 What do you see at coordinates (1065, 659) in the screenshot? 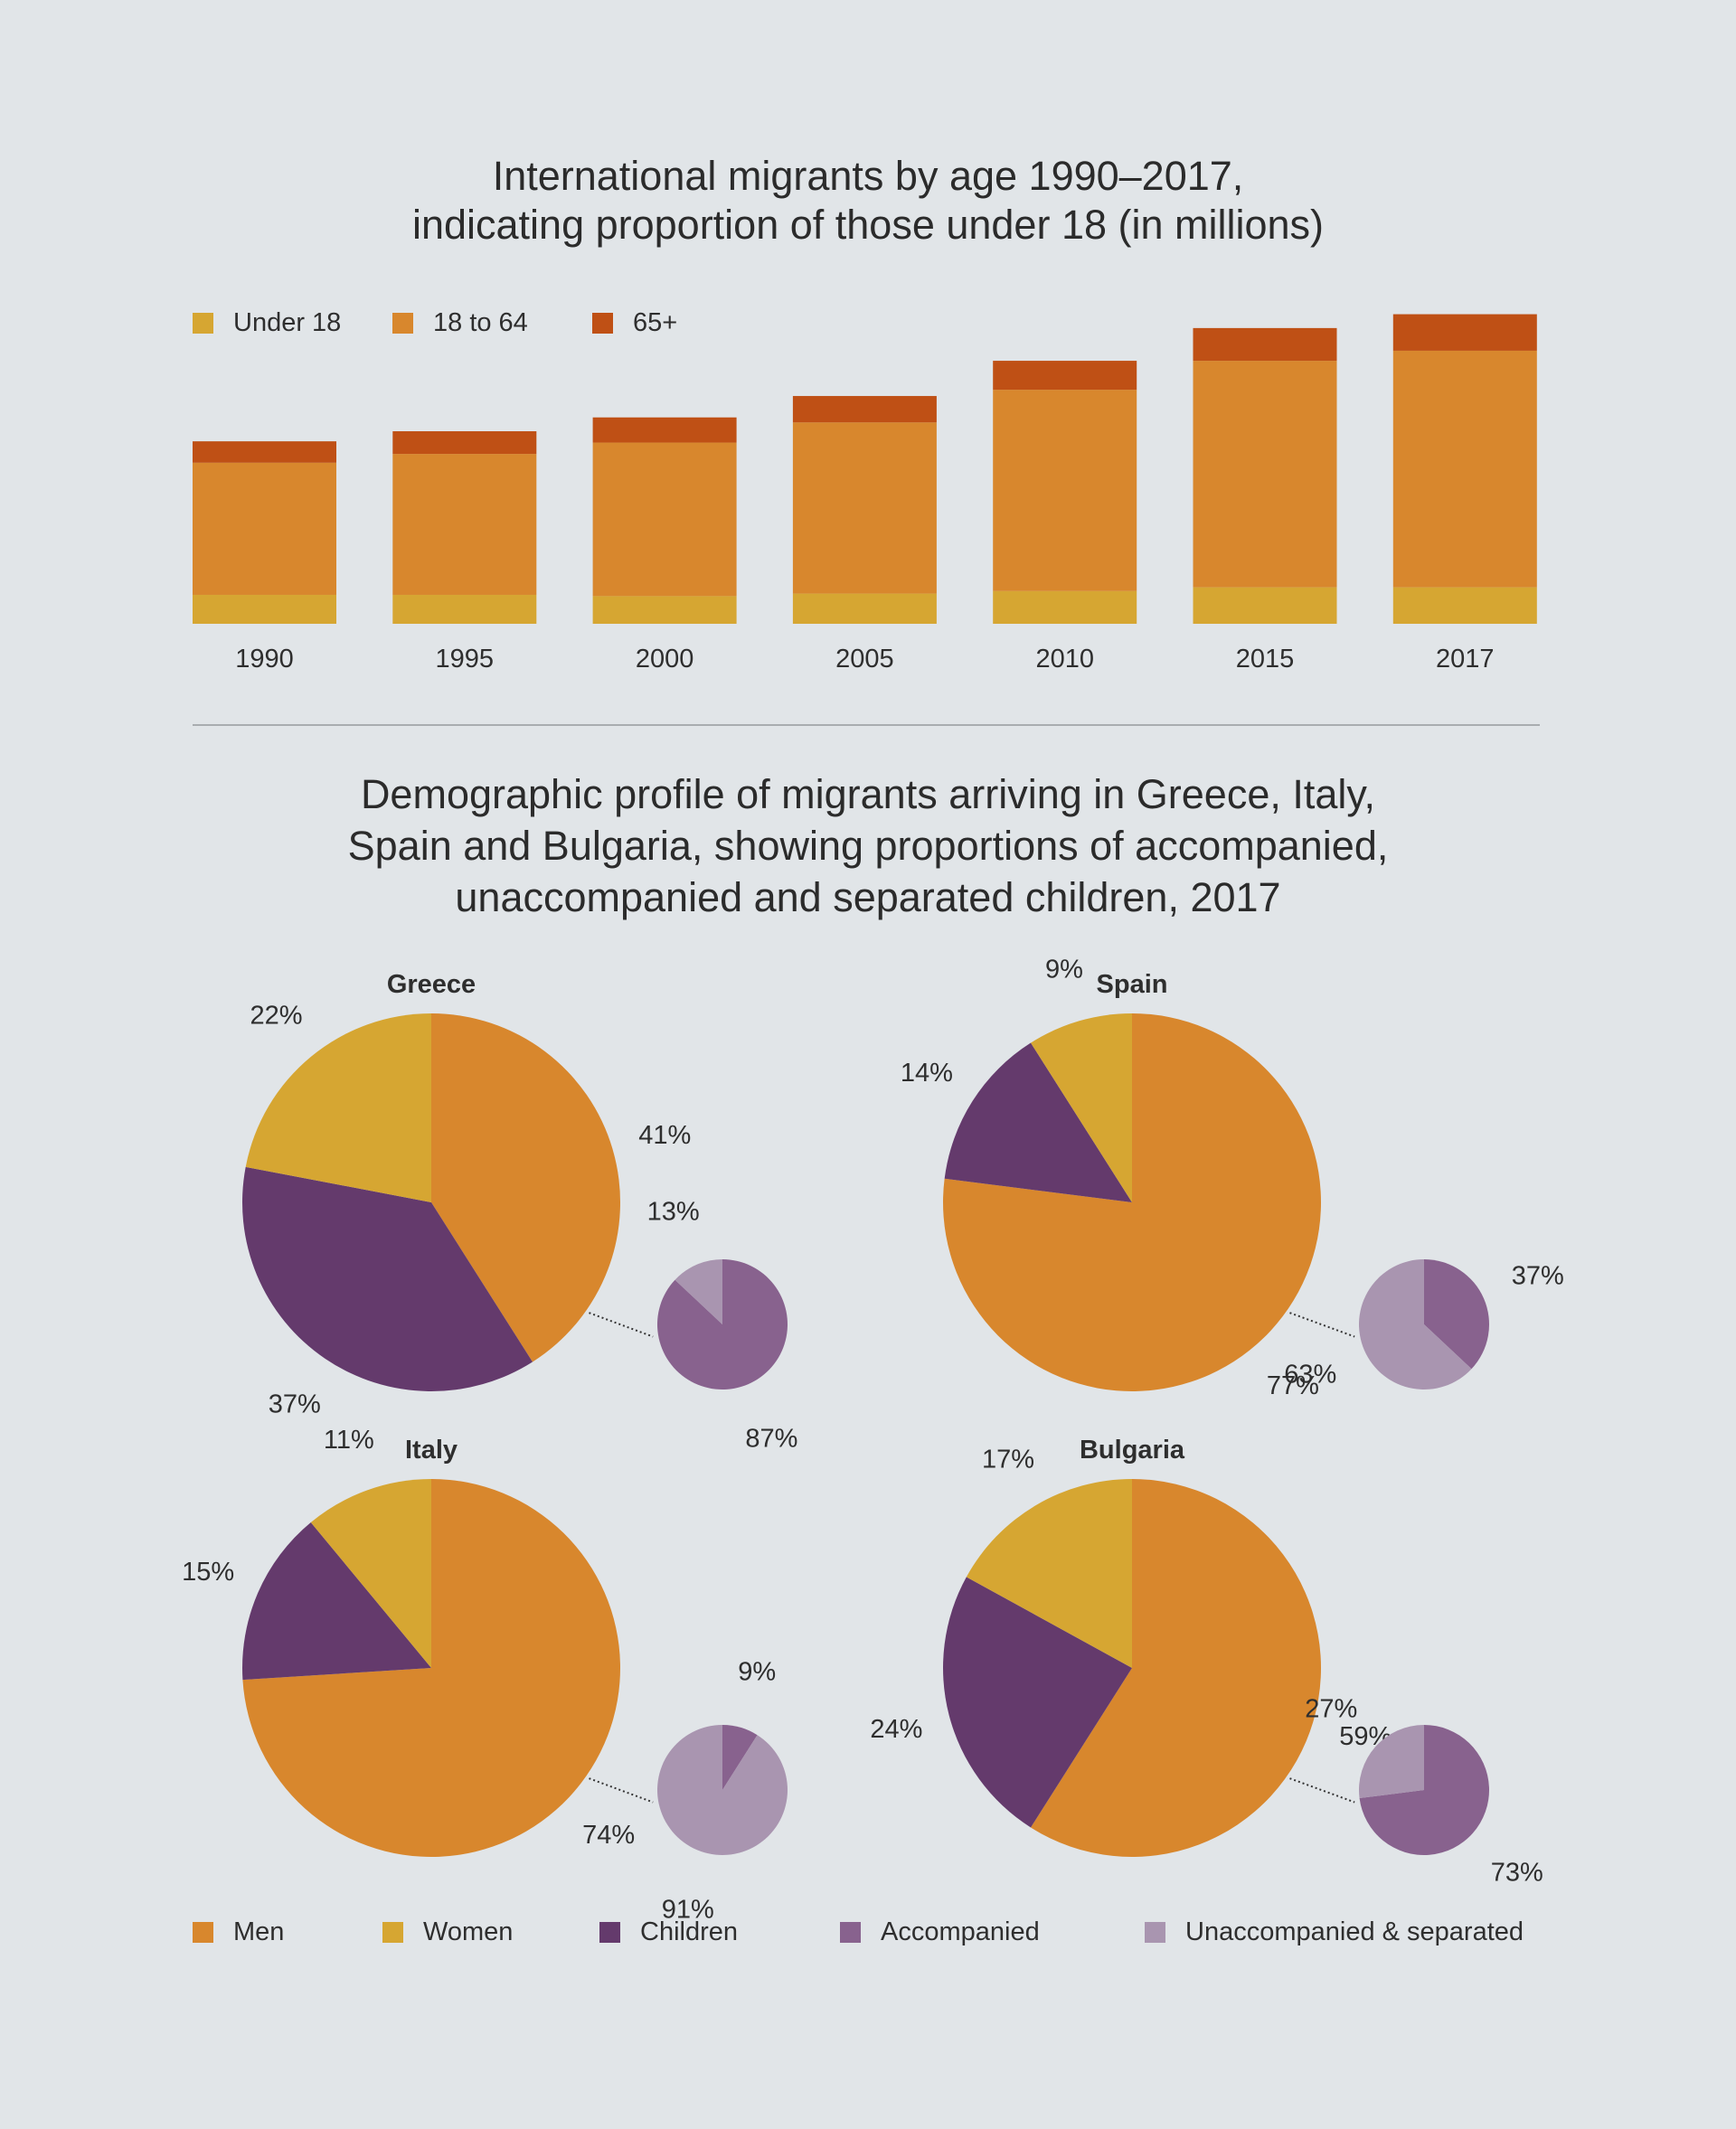
I see `x-tick-label-2010: 2010` at bounding box center [1065, 659].